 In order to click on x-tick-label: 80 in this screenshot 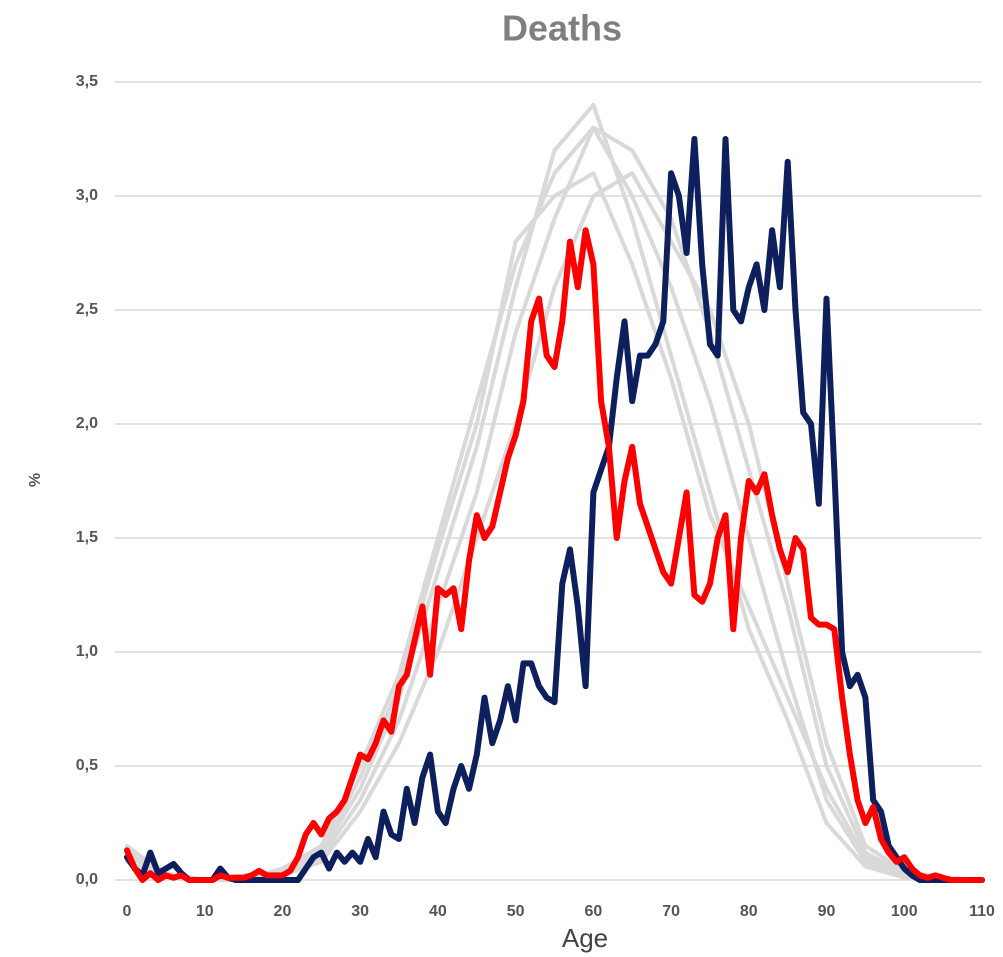, I will do `click(749, 911)`.